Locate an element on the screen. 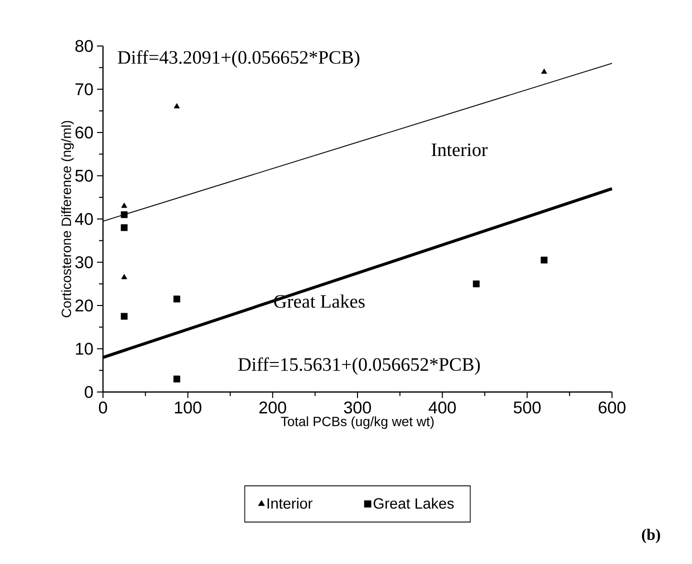 This screenshot has height=564, width=692. x-tick-label: 100 is located at coordinates (188, 407).